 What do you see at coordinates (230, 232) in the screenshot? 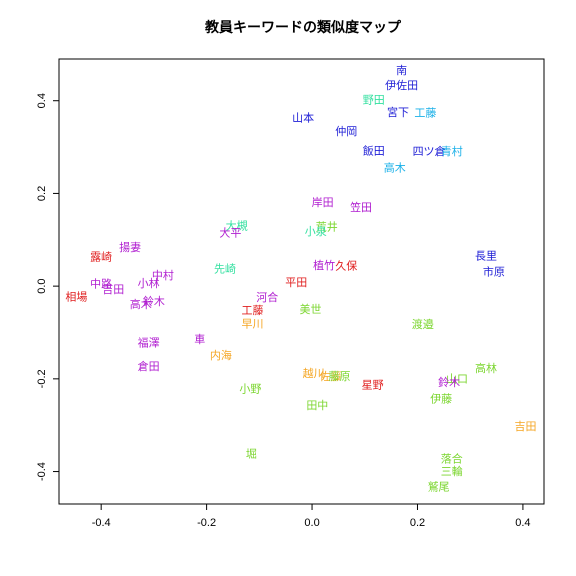
I see `point-label: 大平` at bounding box center [230, 232].